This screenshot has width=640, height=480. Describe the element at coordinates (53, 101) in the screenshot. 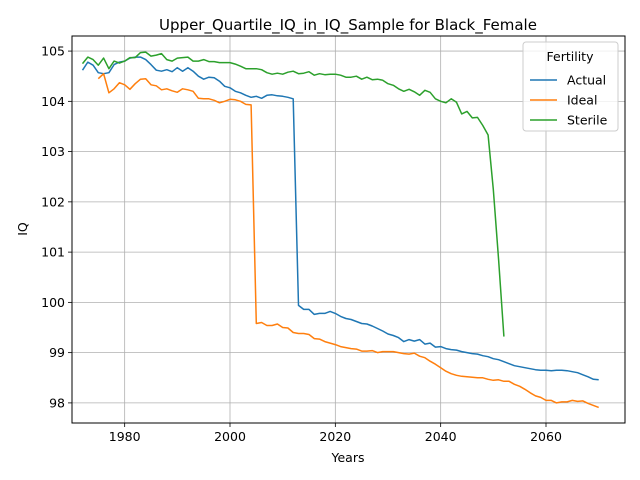

I see `y-tick-label: 104` at that location.